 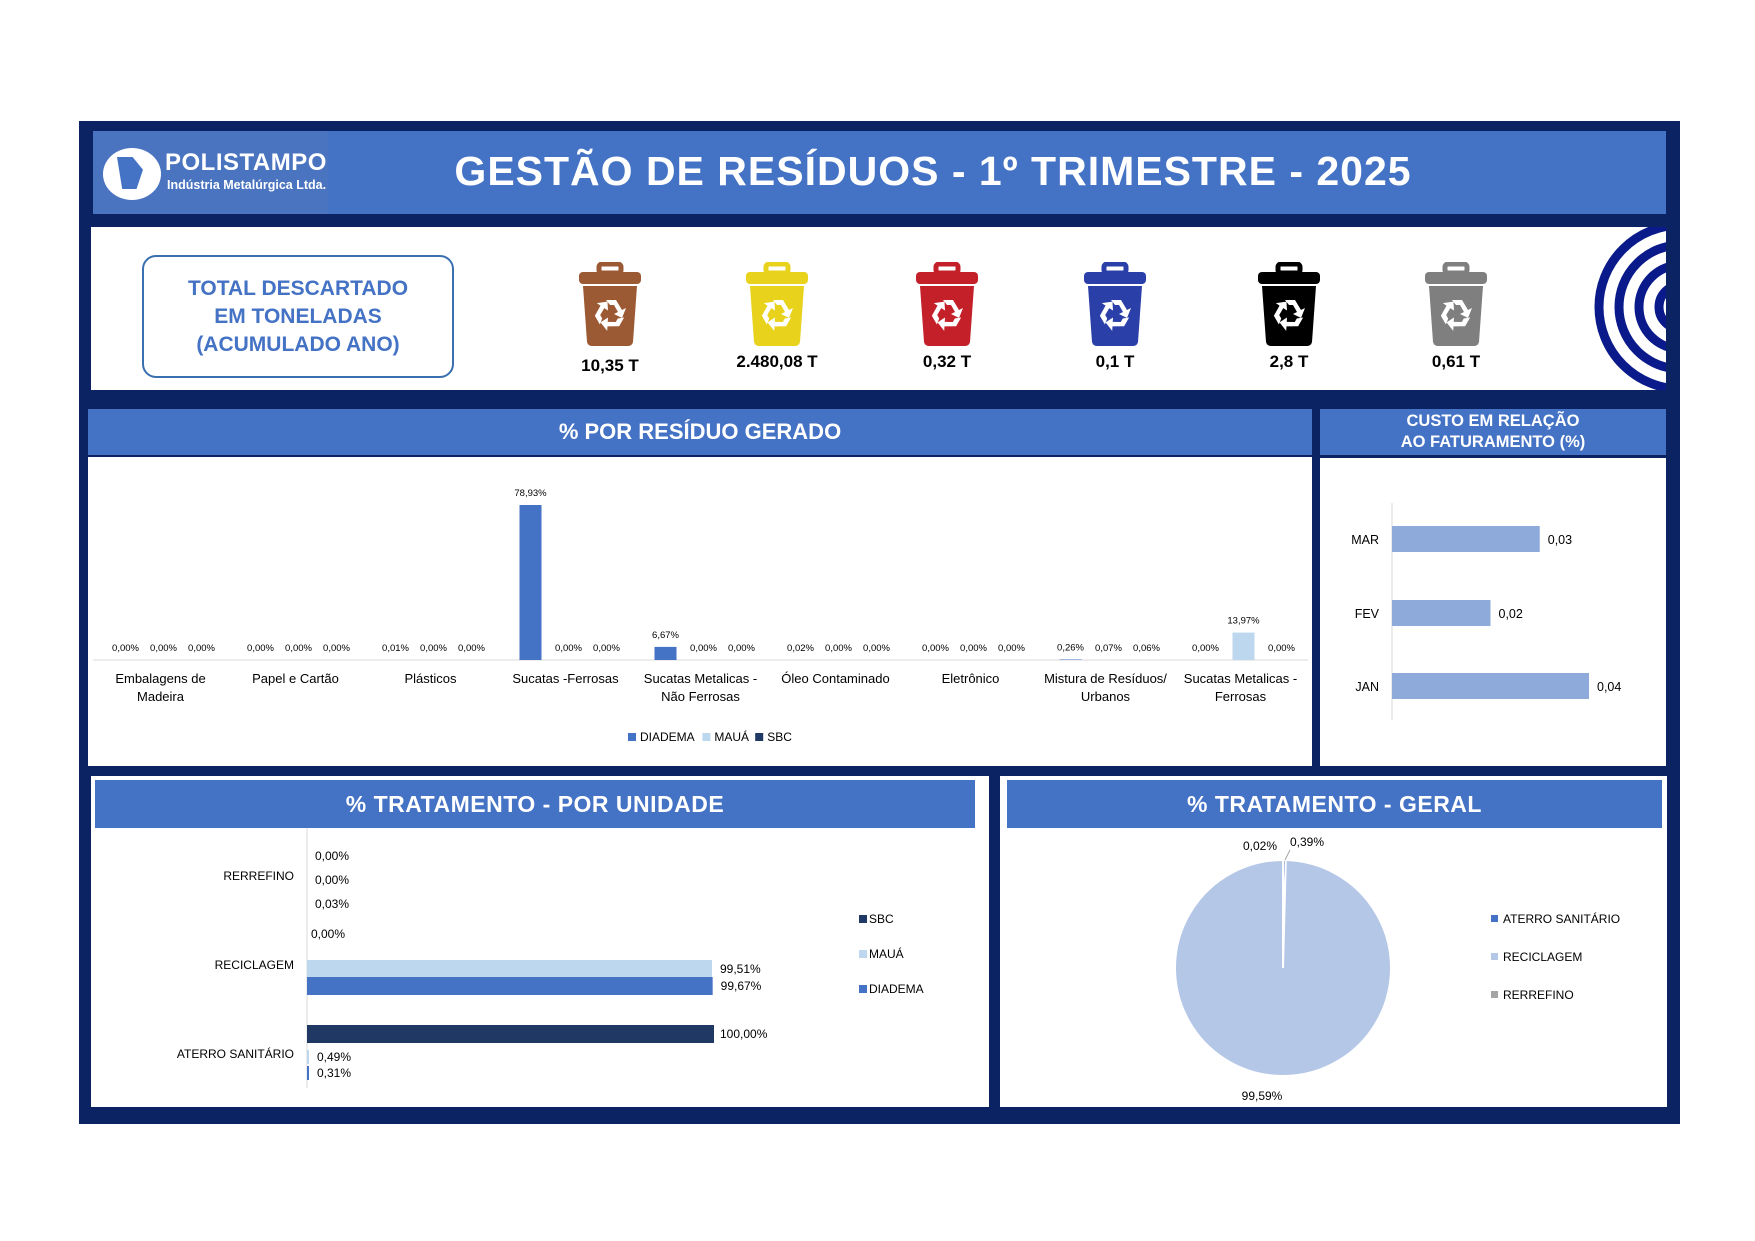 I want to click on recycle-bin-gray-icon, so click(x=1456, y=304).